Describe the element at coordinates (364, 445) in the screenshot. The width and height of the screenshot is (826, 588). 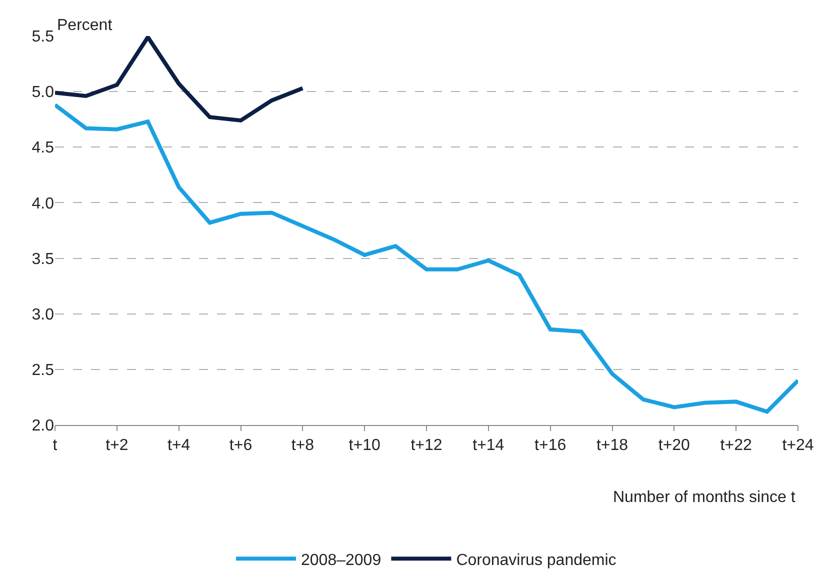
I see `x-tick-label: t+10` at that location.